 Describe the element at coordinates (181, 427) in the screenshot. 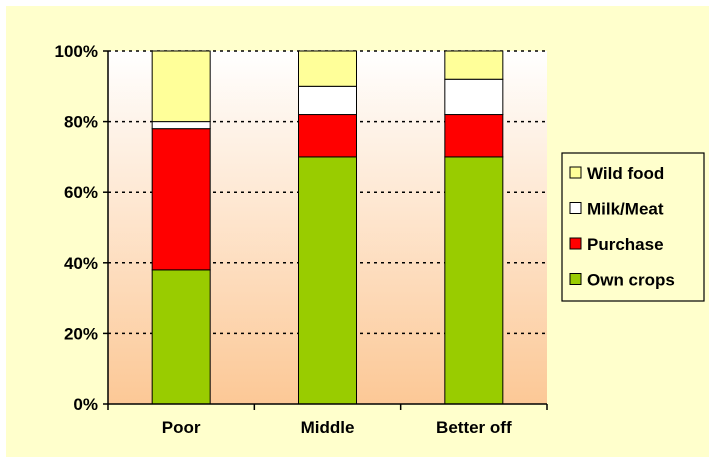

I see `x-tick-label: Poor` at that location.